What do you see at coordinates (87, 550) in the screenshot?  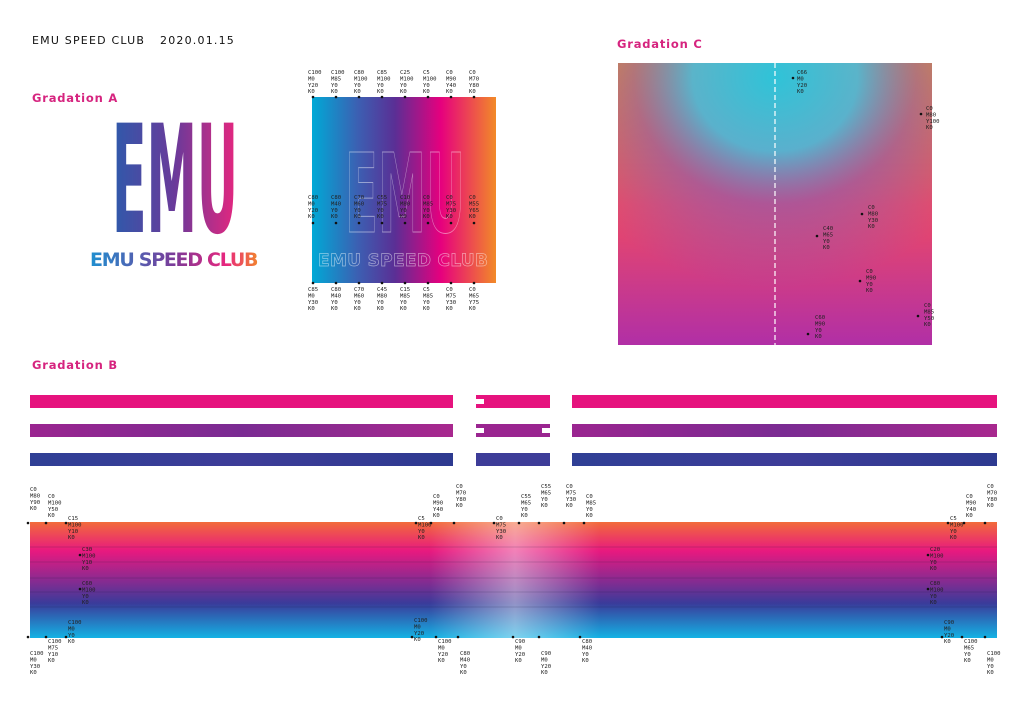 I see `cmyk-line: C30` at bounding box center [87, 550].